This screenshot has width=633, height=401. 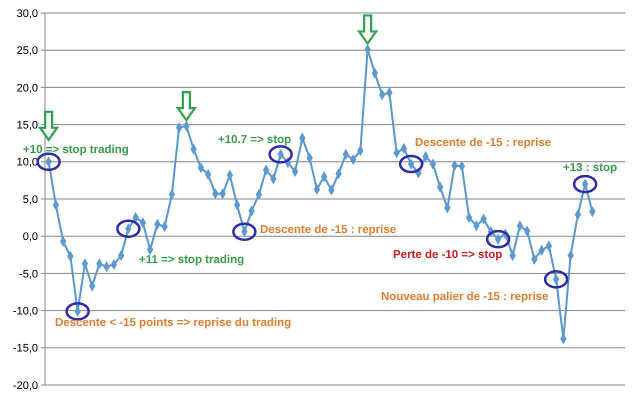 I want to click on annotation: Perte de -10 => stop, so click(x=447, y=255).